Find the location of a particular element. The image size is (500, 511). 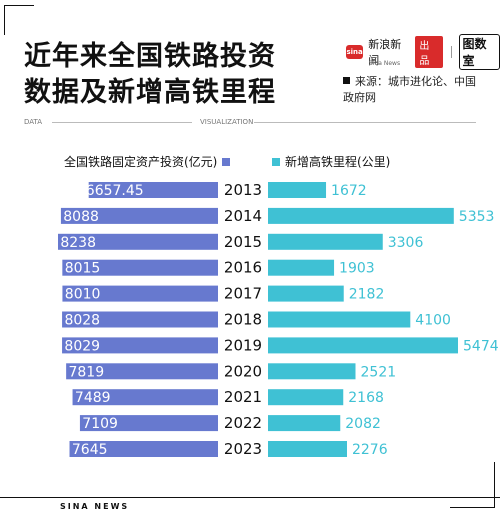

year-label-2013: 2013 is located at coordinates (243, 190).